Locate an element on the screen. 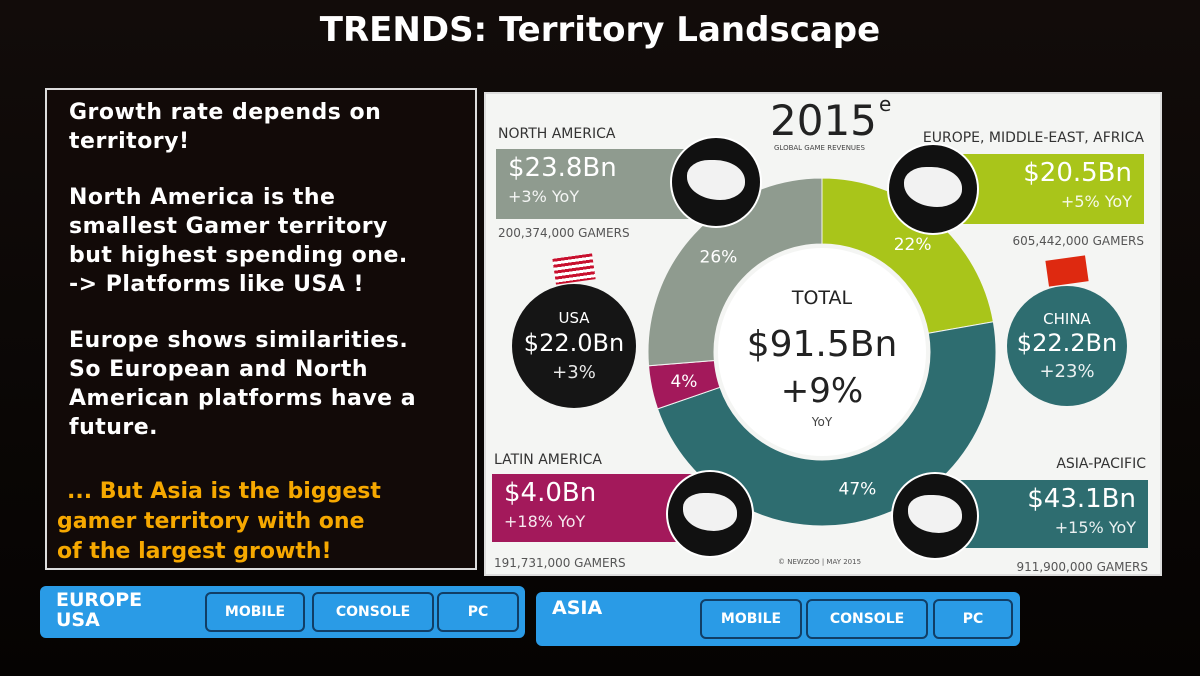  total-unit: YoY is located at coordinates (822, 422).